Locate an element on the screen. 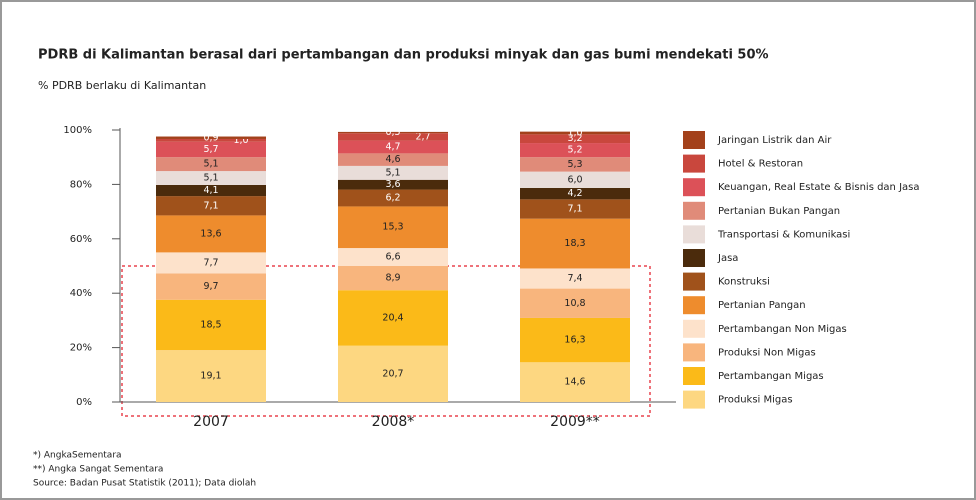 Image resolution: width=976 pixels, height=500 pixels. legend-label: Pertanian Bukan Pangan is located at coordinates (779, 211).